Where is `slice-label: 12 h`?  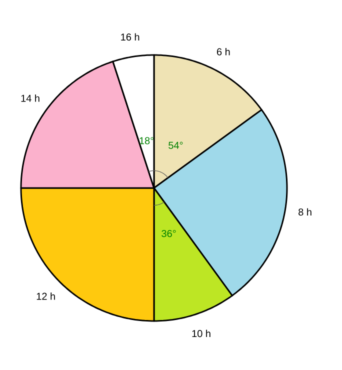 slice-label: 12 h is located at coordinates (45, 296).